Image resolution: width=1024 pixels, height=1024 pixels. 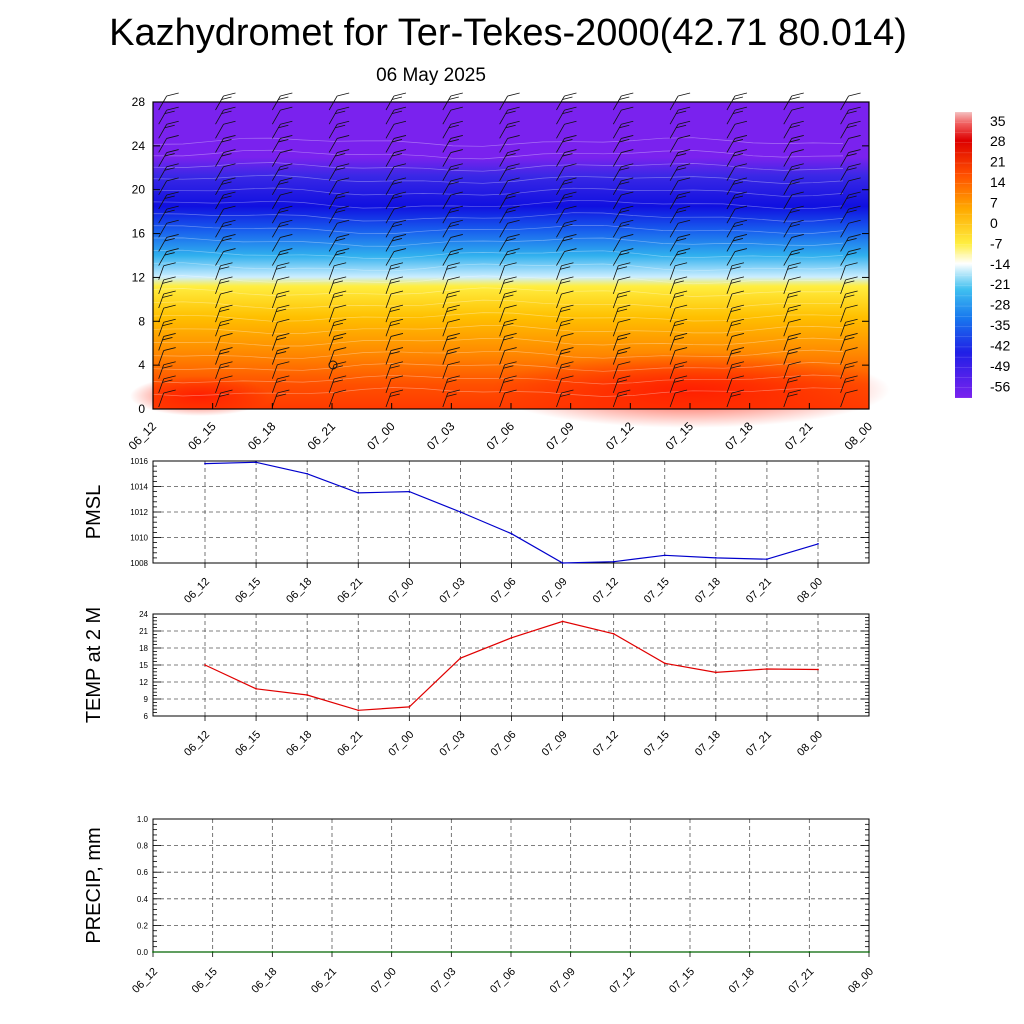 I want to click on forecast-date: 06 May 2025, so click(x=431, y=75).